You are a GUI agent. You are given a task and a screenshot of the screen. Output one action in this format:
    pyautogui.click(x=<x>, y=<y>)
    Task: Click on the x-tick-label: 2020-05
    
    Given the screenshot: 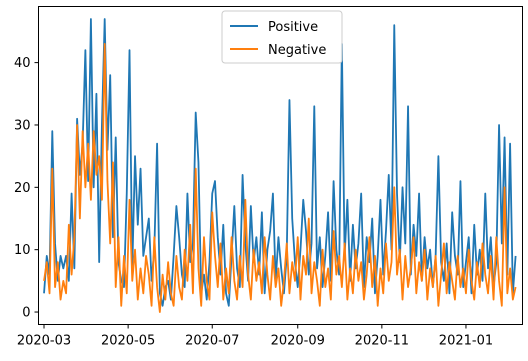 What is the action you would take?
    pyautogui.click(x=128, y=341)
    